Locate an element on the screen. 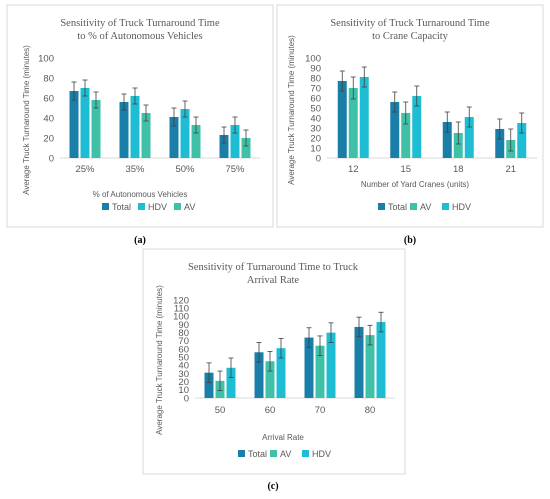  panel-b-label: (b) is located at coordinates (410, 240).